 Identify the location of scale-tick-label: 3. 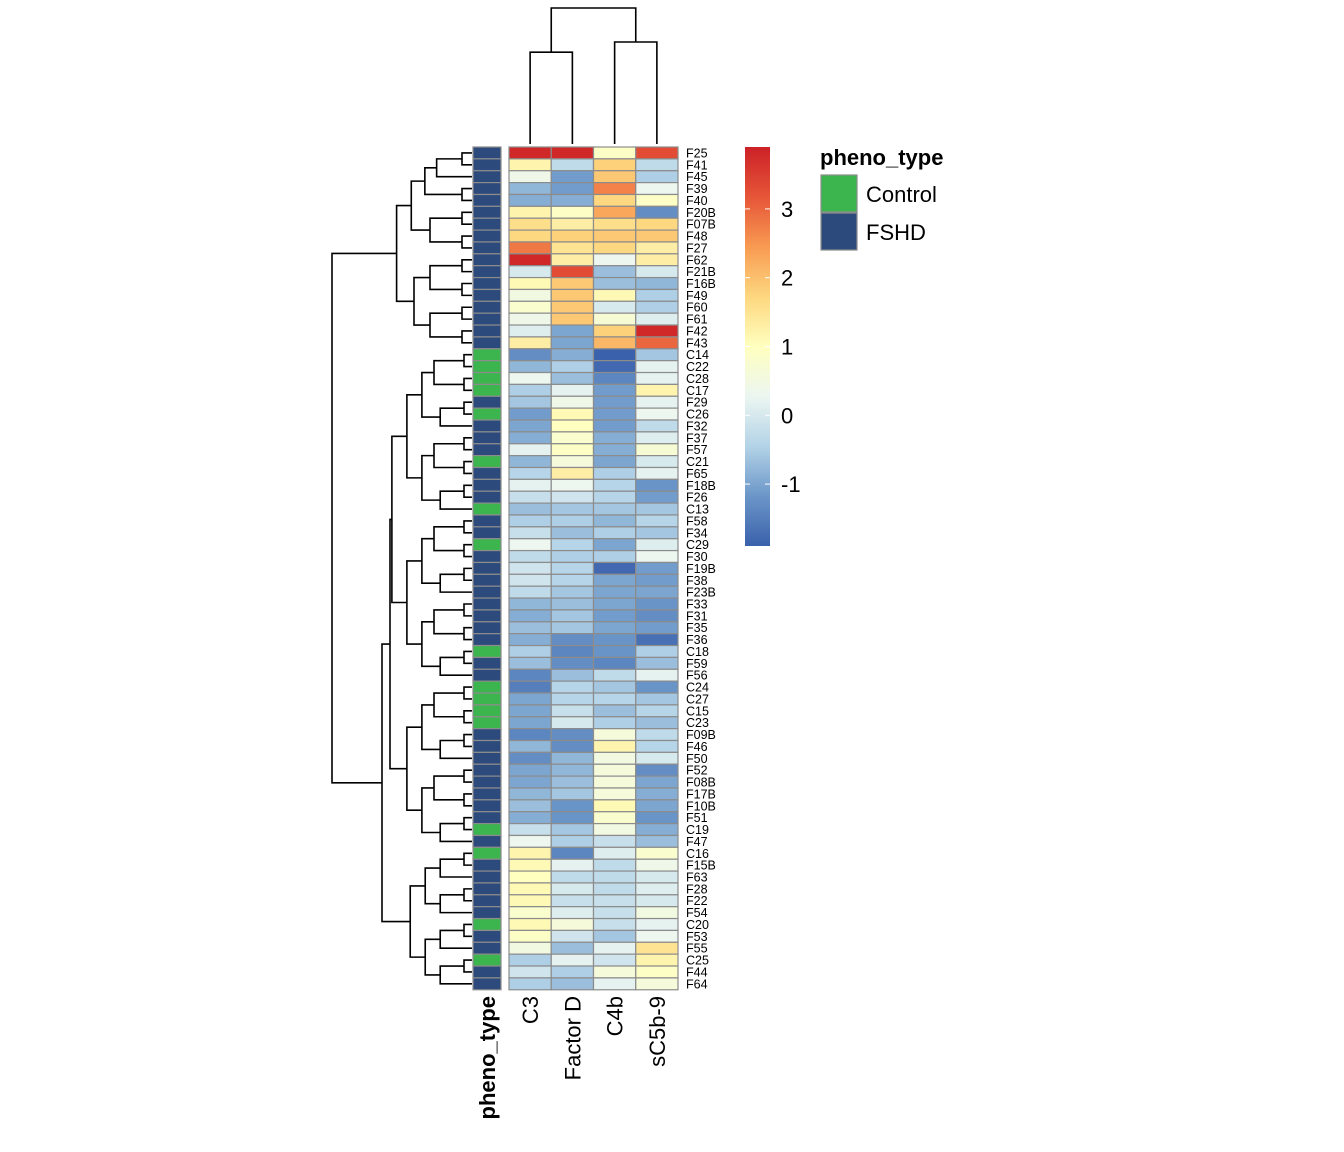
(787, 209).